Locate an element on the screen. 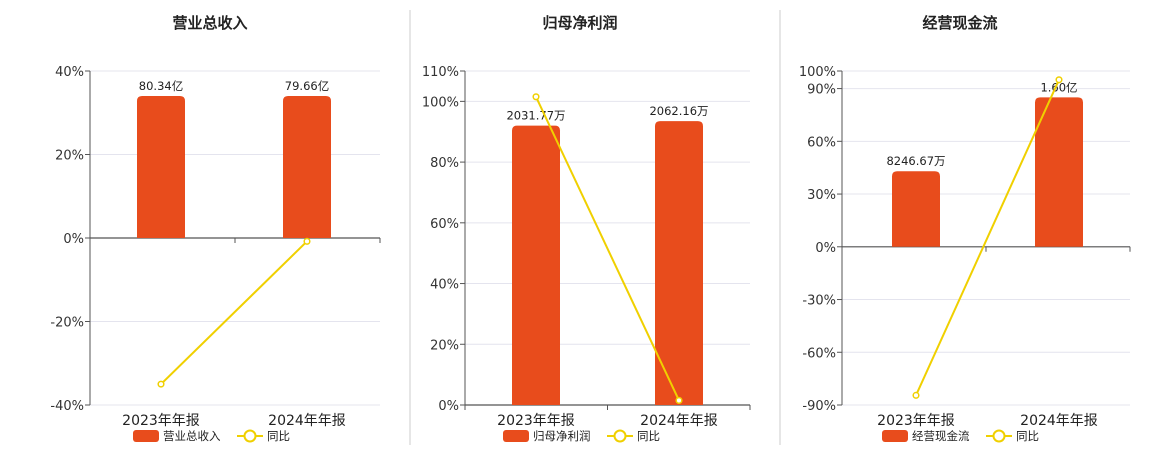 This screenshot has width=1160, height=450. chart-1-bar-value-label: 2031.77万 is located at coordinates (535, 116).